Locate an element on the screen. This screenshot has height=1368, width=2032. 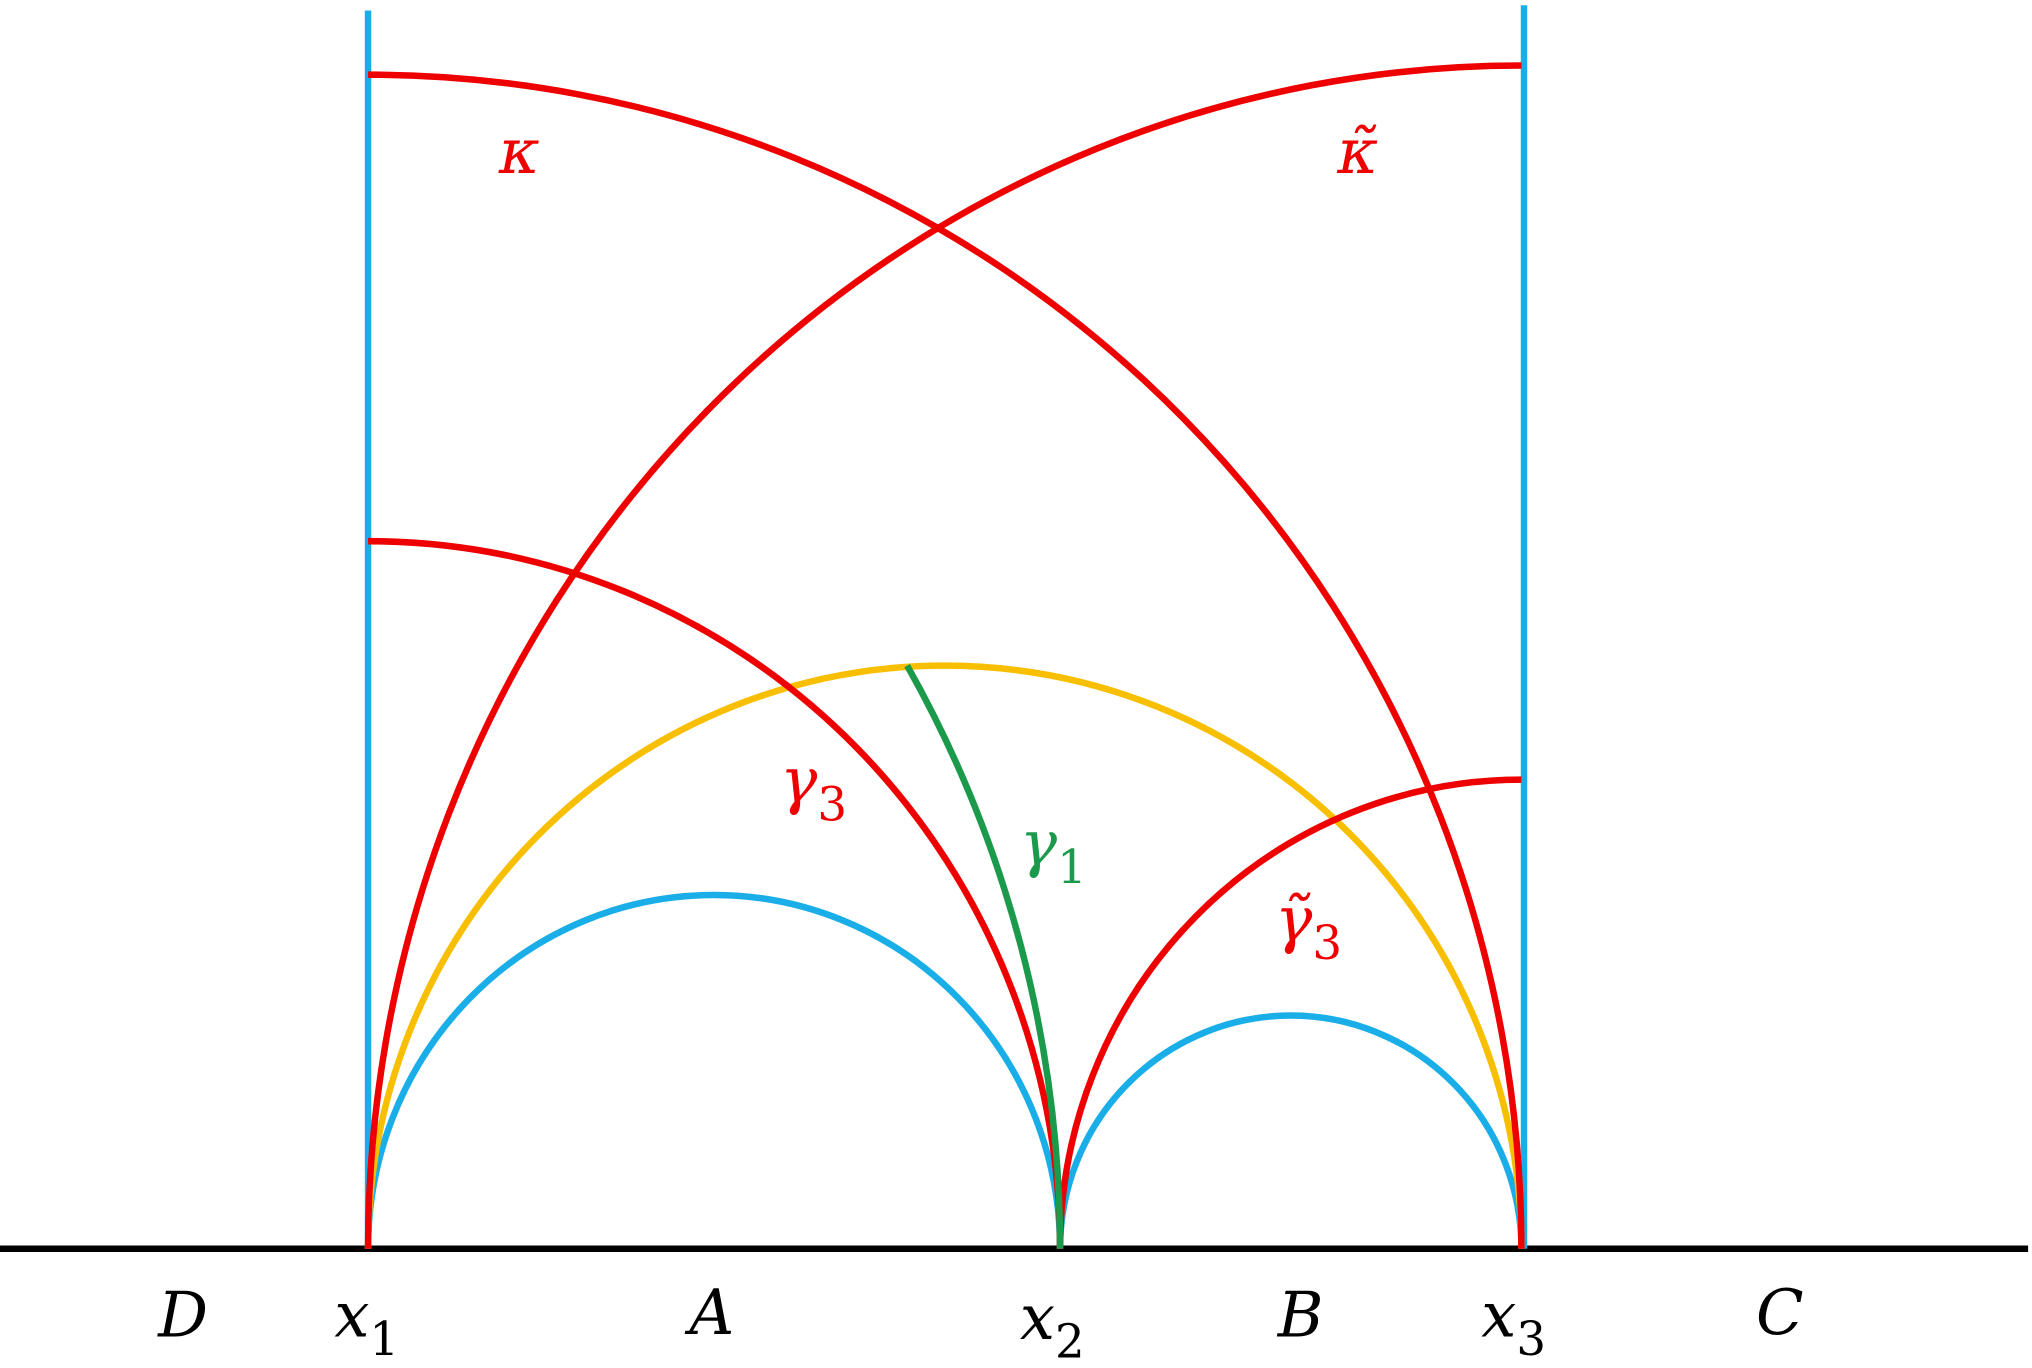
label-text: B is located at coordinates (1300, 1314).